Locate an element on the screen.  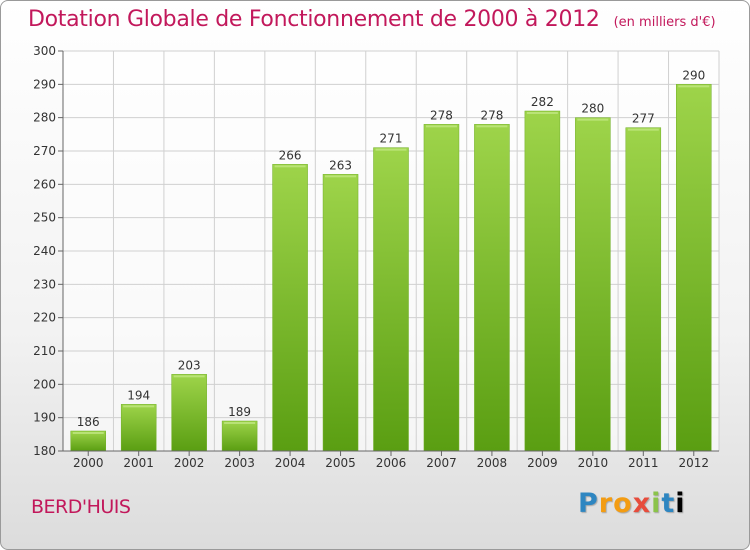
logo-letter: t is located at coordinates (668, 503).